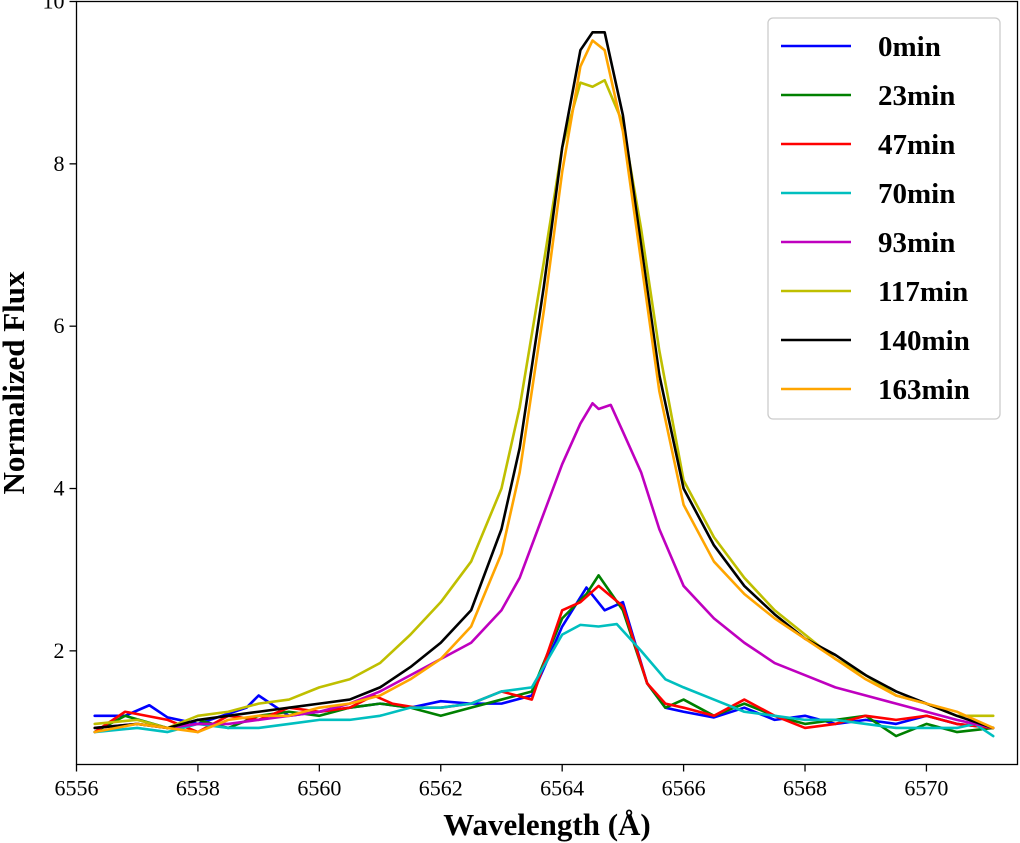 The image size is (1020, 843). Describe the element at coordinates (805, 788) in the screenshot. I see `x-tick-label: 6568` at that location.